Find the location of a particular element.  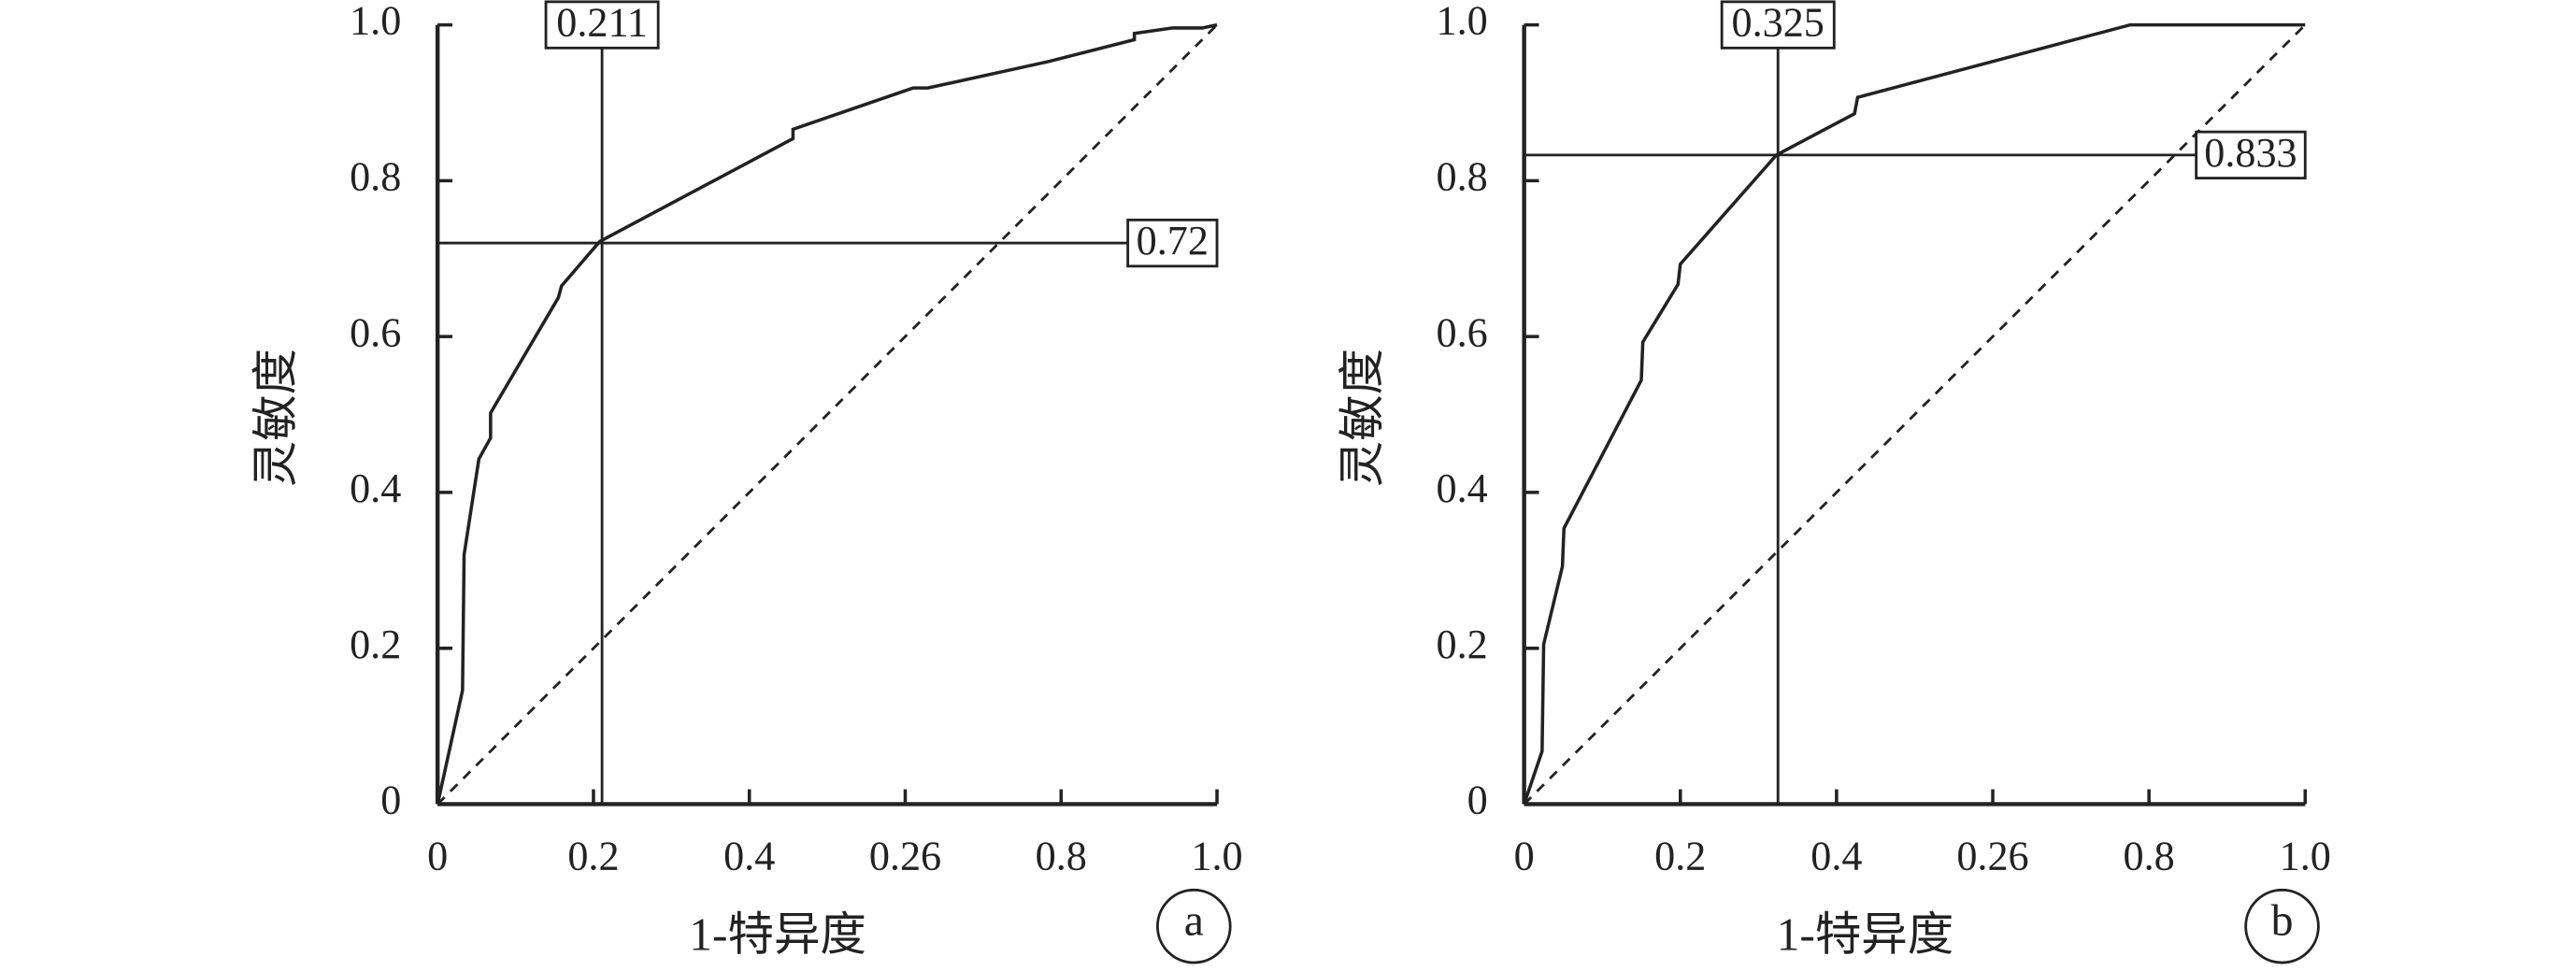

cutoff-y-label: 0.833 is located at coordinates (2250, 153).